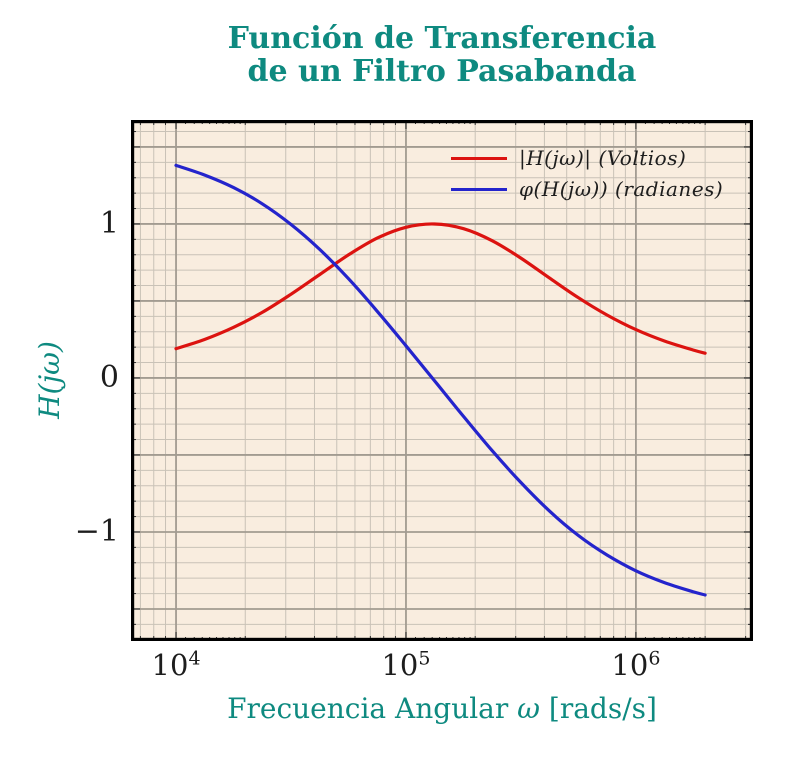  What do you see at coordinates (440, 288) in the screenshot?
I see `series-line-magnitude` at bounding box center [440, 288].